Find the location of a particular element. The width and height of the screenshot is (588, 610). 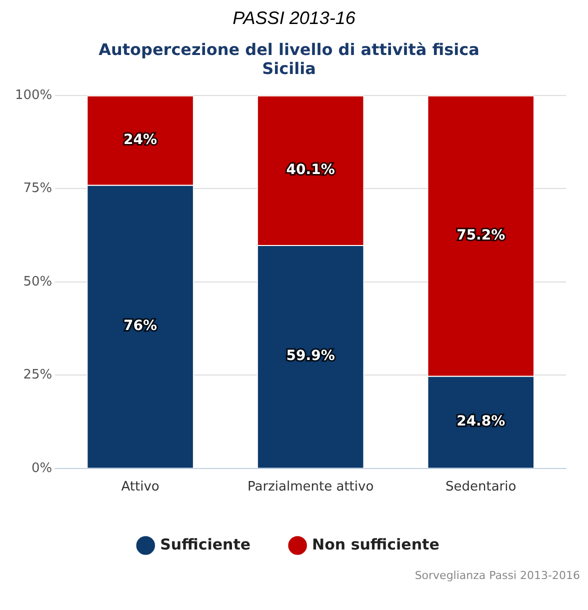

x-tick-label: Parzialmente attivo is located at coordinates (311, 487).